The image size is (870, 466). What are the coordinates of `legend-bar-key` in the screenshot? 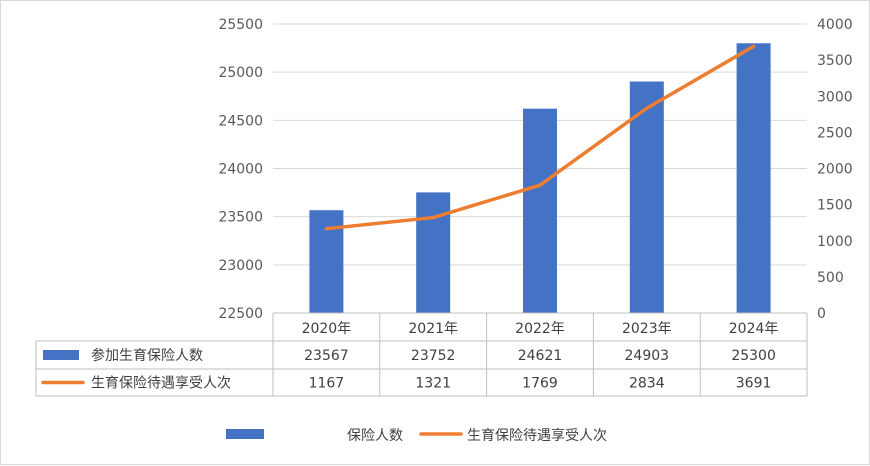 It's located at (245, 434).